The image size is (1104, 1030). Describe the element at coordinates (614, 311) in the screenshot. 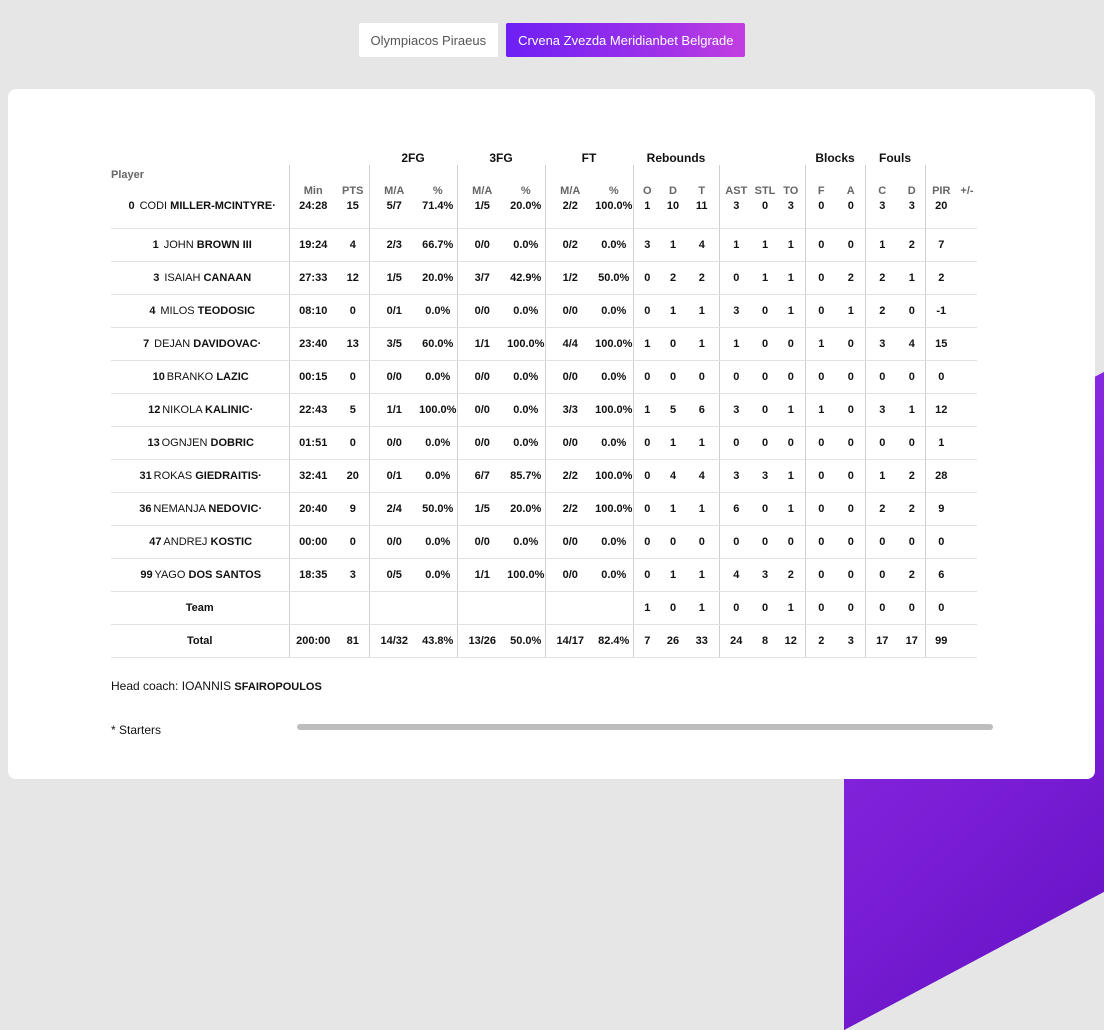

I see `stat-ft-pct: 0.0%` at that location.